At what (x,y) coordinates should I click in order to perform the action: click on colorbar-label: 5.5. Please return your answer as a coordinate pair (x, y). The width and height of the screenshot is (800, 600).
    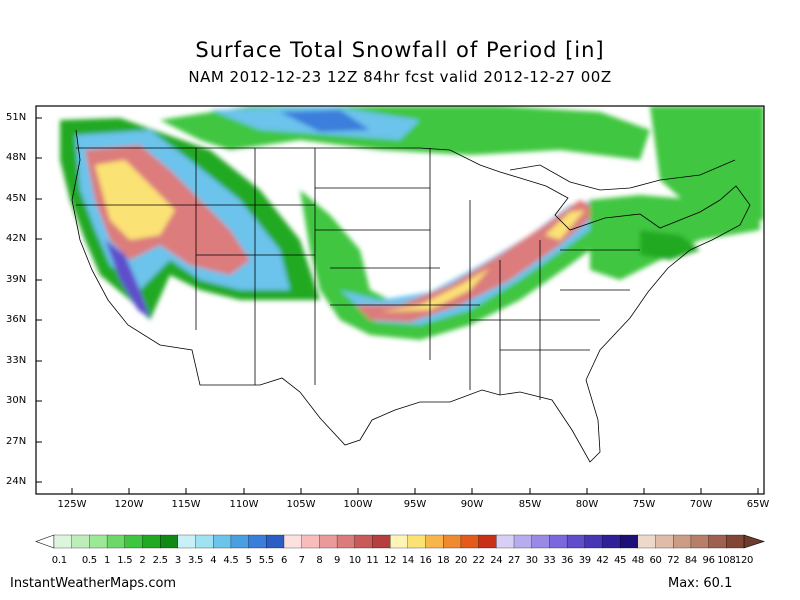
    Looking at the image, I should click on (266, 560).